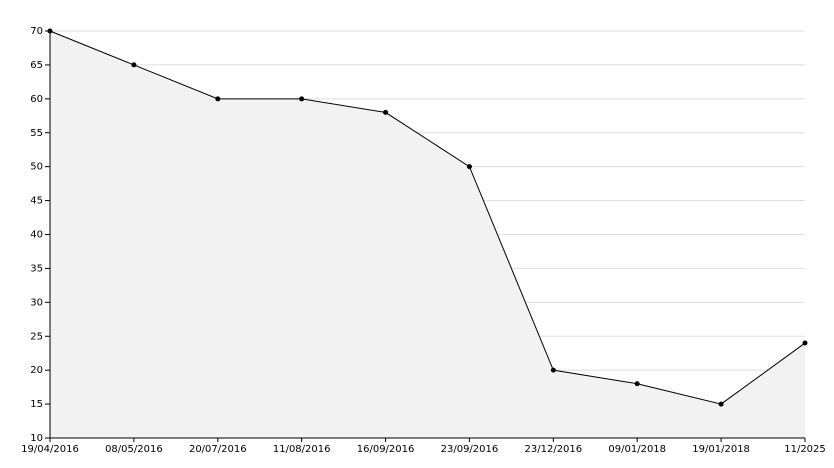 Image resolution: width=834 pixels, height=468 pixels. What do you see at coordinates (302, 449) in the screenshot?
I see `x-tick-label: 11/08/2016` at bounding box center [302, 449].